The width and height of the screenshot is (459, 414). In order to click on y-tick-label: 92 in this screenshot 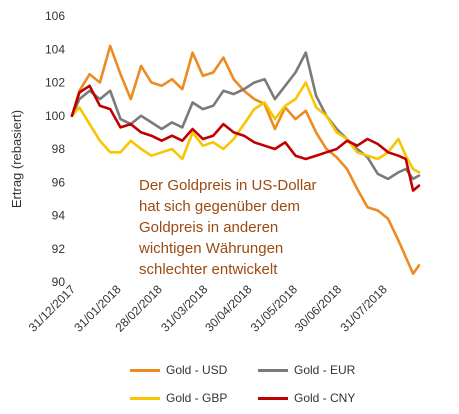, I will do `click(59, 249)`.